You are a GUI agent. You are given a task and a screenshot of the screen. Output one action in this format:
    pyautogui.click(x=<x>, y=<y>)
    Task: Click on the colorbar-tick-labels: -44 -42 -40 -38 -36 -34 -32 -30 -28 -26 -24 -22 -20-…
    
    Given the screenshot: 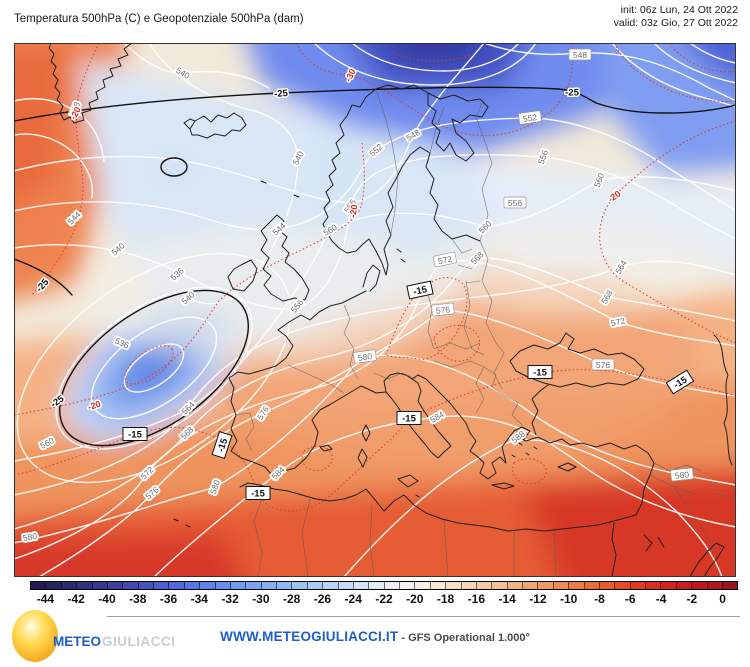 What is the action you would take?
    pyautogui.click(x=384, y=599)
    